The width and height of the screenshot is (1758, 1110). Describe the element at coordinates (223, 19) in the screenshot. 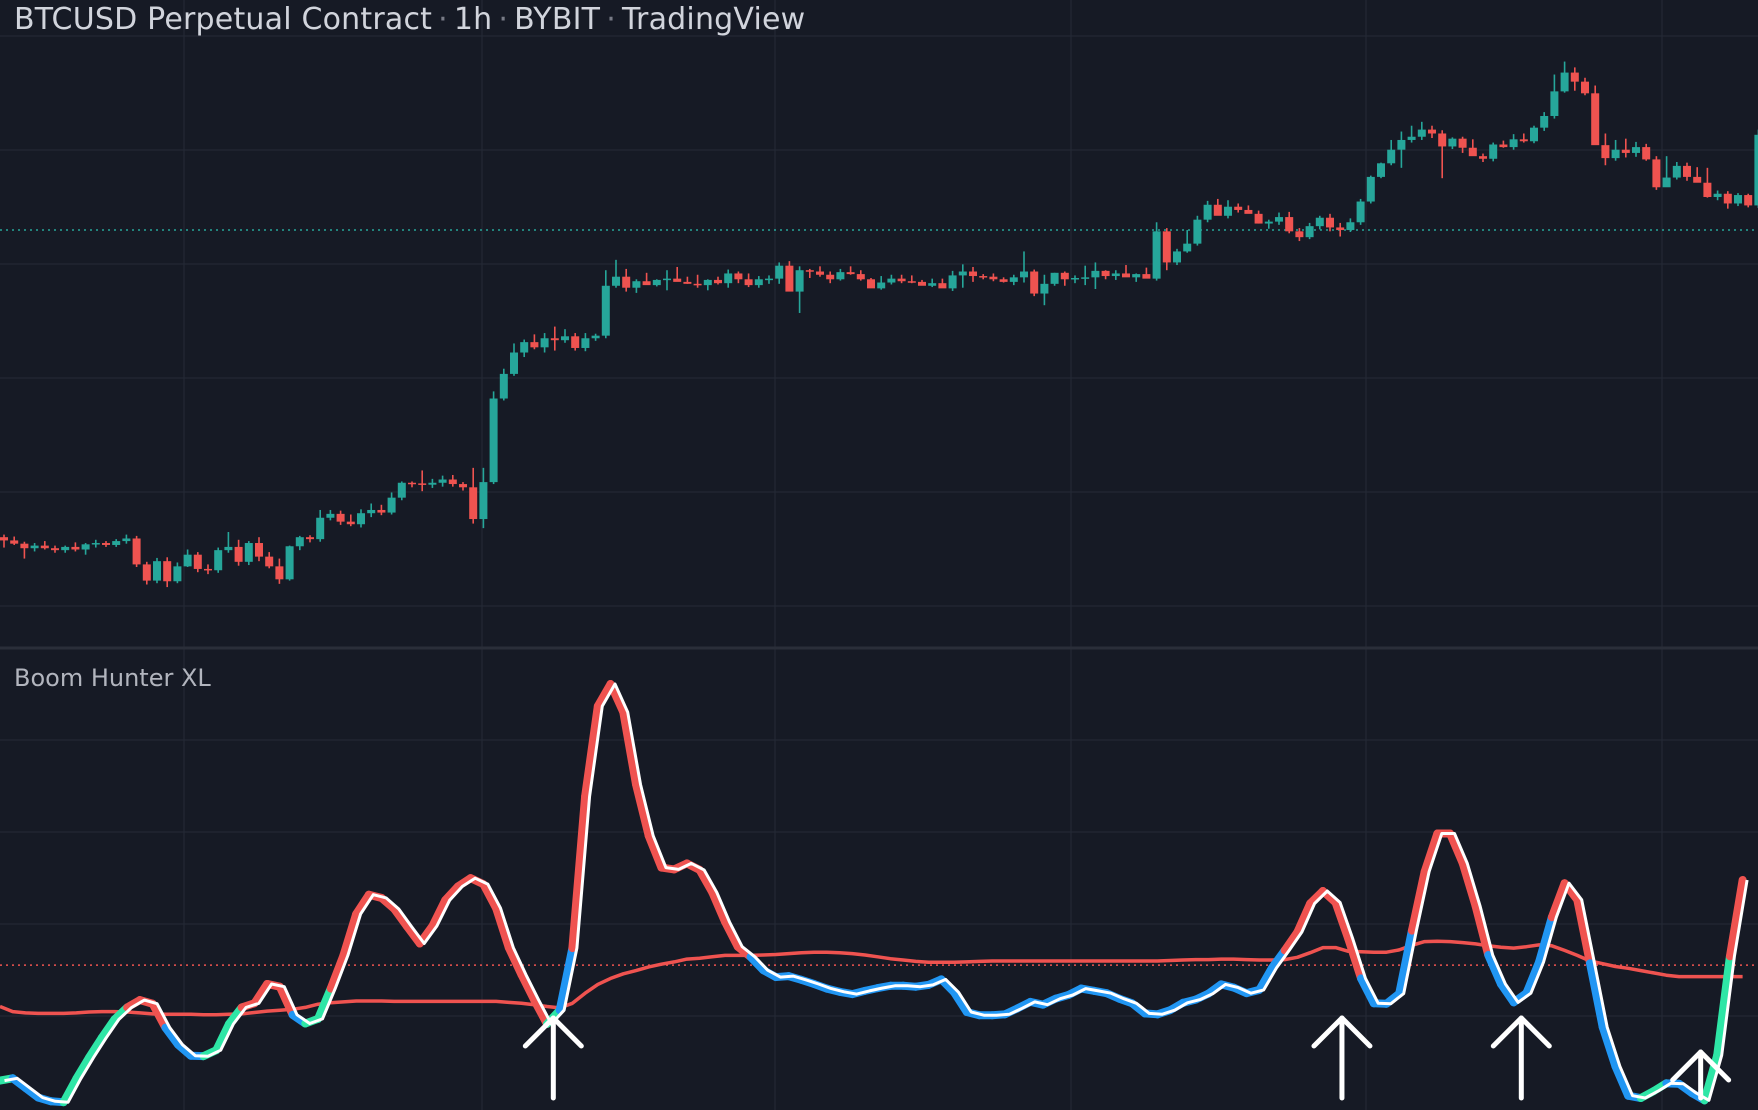

I see `symbol-name: BTCUSD Perpetual Contract` at that location.